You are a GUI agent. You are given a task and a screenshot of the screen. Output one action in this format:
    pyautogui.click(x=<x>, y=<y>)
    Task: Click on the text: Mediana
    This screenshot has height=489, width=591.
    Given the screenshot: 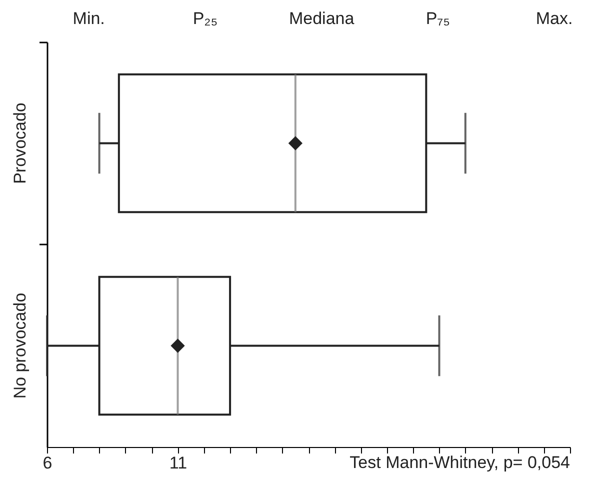 What is the action you would take?
    pyautogui.click(x=321, y=18)
    